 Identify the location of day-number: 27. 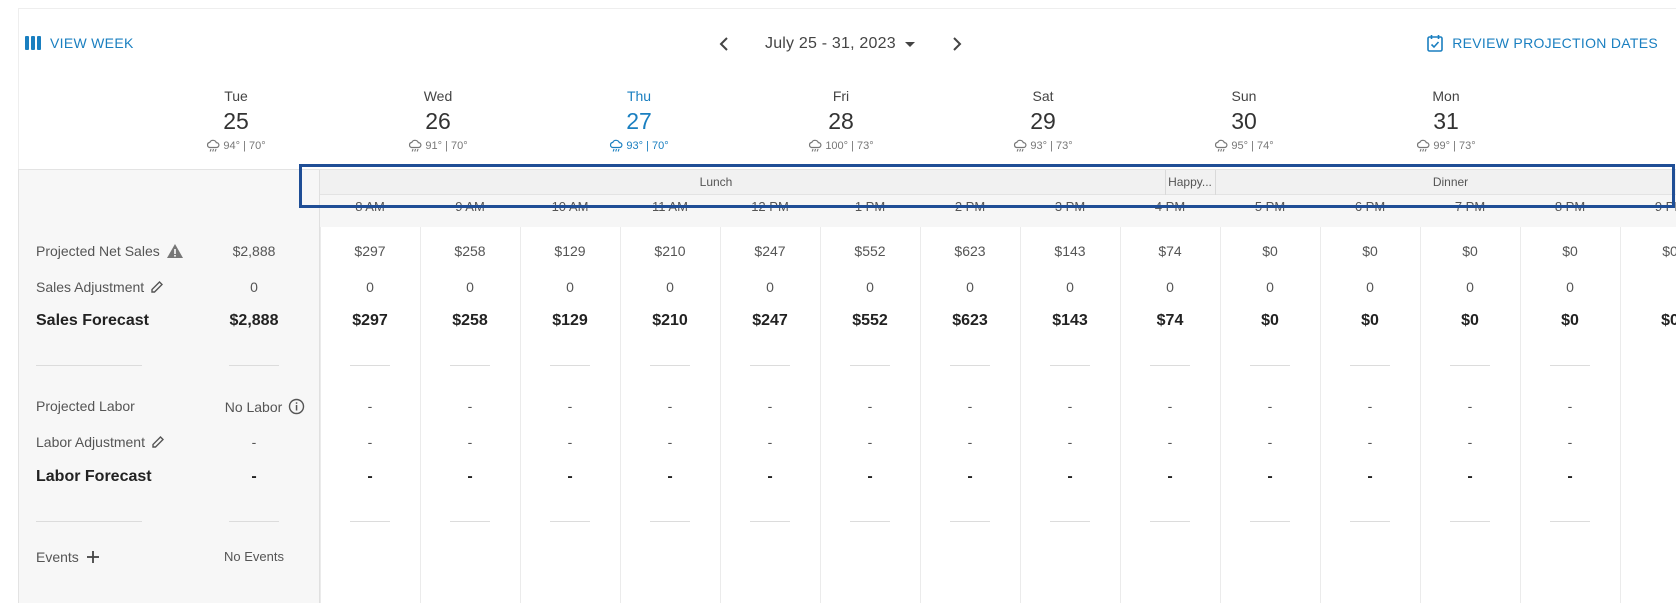
(639, 121).